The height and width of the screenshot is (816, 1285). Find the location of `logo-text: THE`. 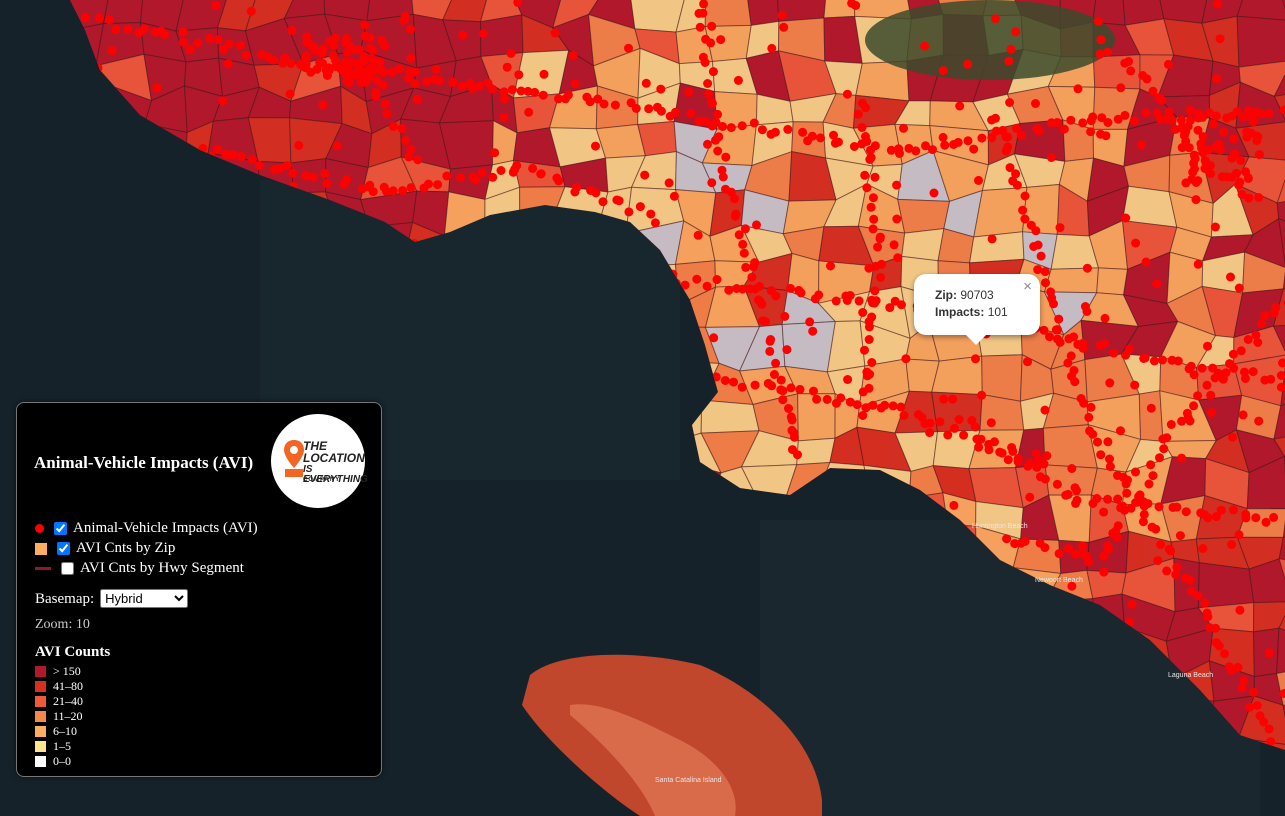

logo-text: THE is located at coordinates (315, 446).